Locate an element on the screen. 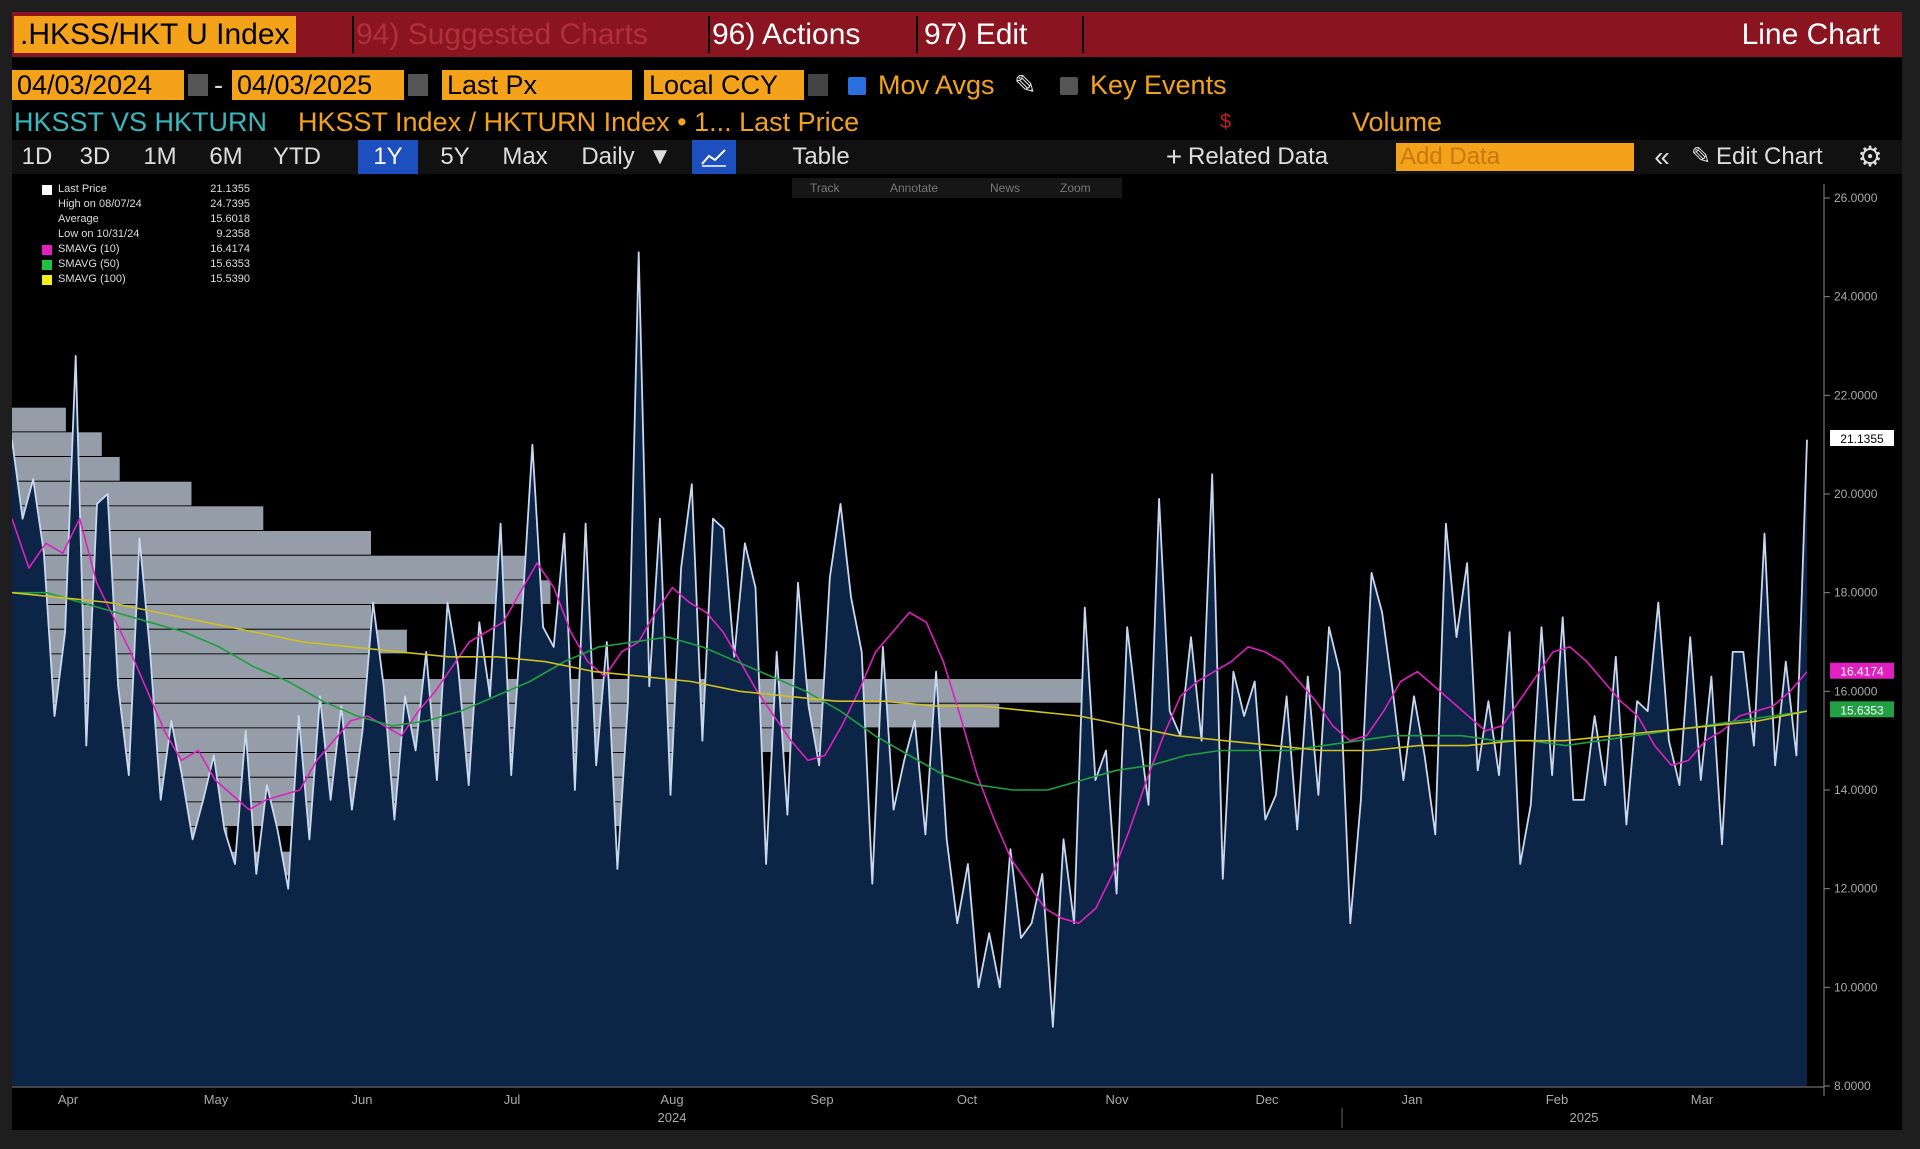 The width and height of the screenshot is (1920, 1149). ticker-field: .HKSS/HKT U Index is located at coordinates (155, 34).